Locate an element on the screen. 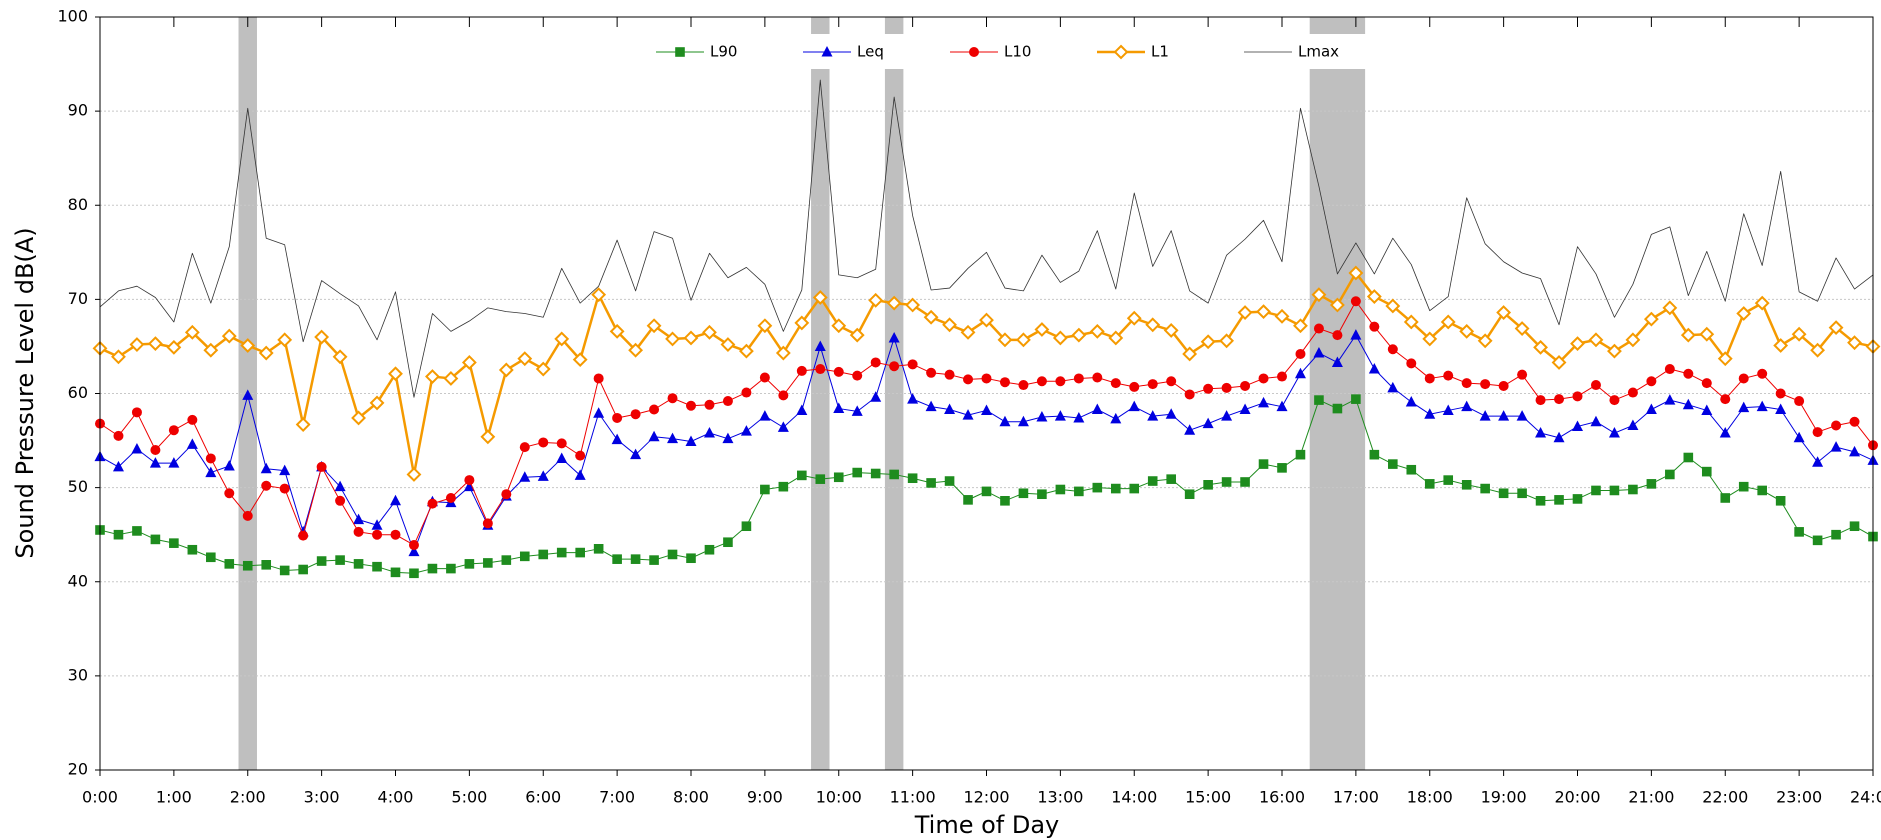 The width and height of the screenshot is (1881, 840). legend-marker is located at coordinates (1121, 52).